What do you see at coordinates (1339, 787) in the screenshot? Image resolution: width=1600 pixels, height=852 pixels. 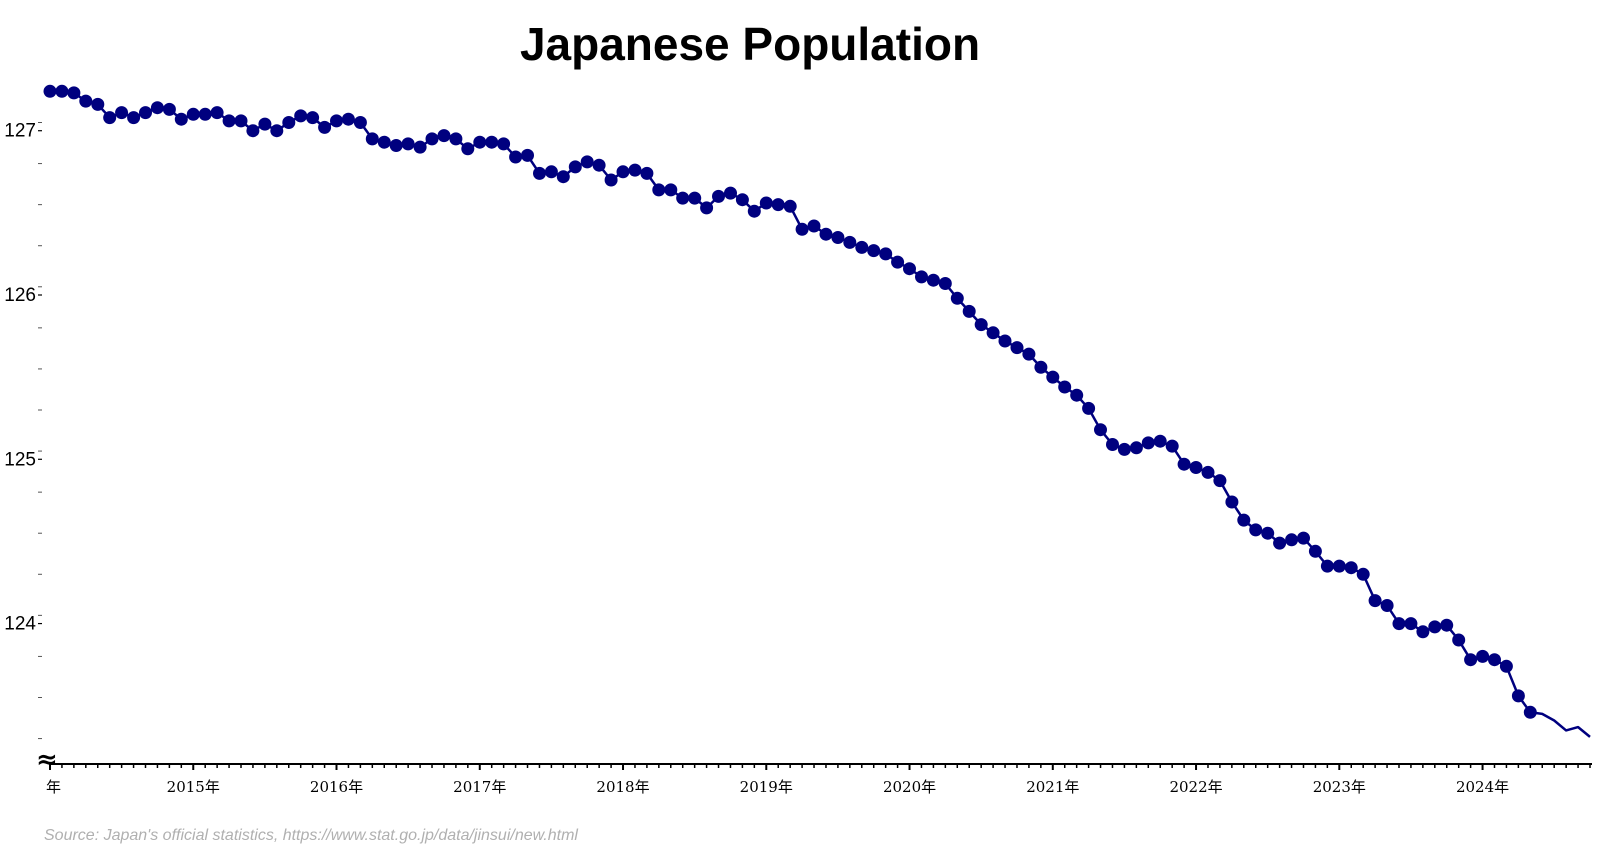 I see `x-tick-label: 2023年` at bounding box center [1339, 787].